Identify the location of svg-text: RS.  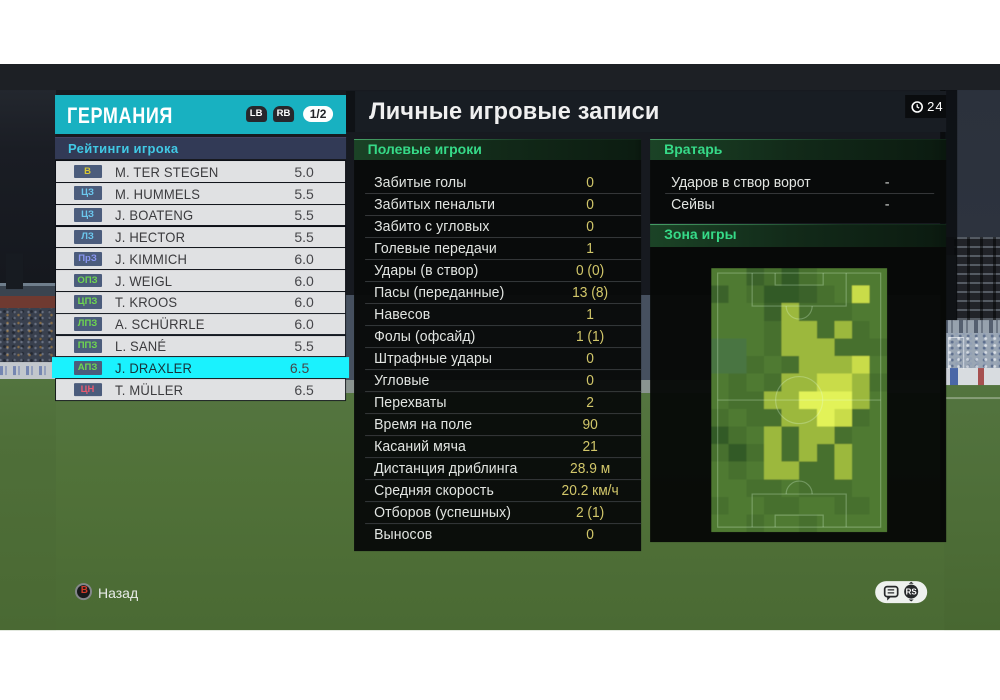
(912, 591).